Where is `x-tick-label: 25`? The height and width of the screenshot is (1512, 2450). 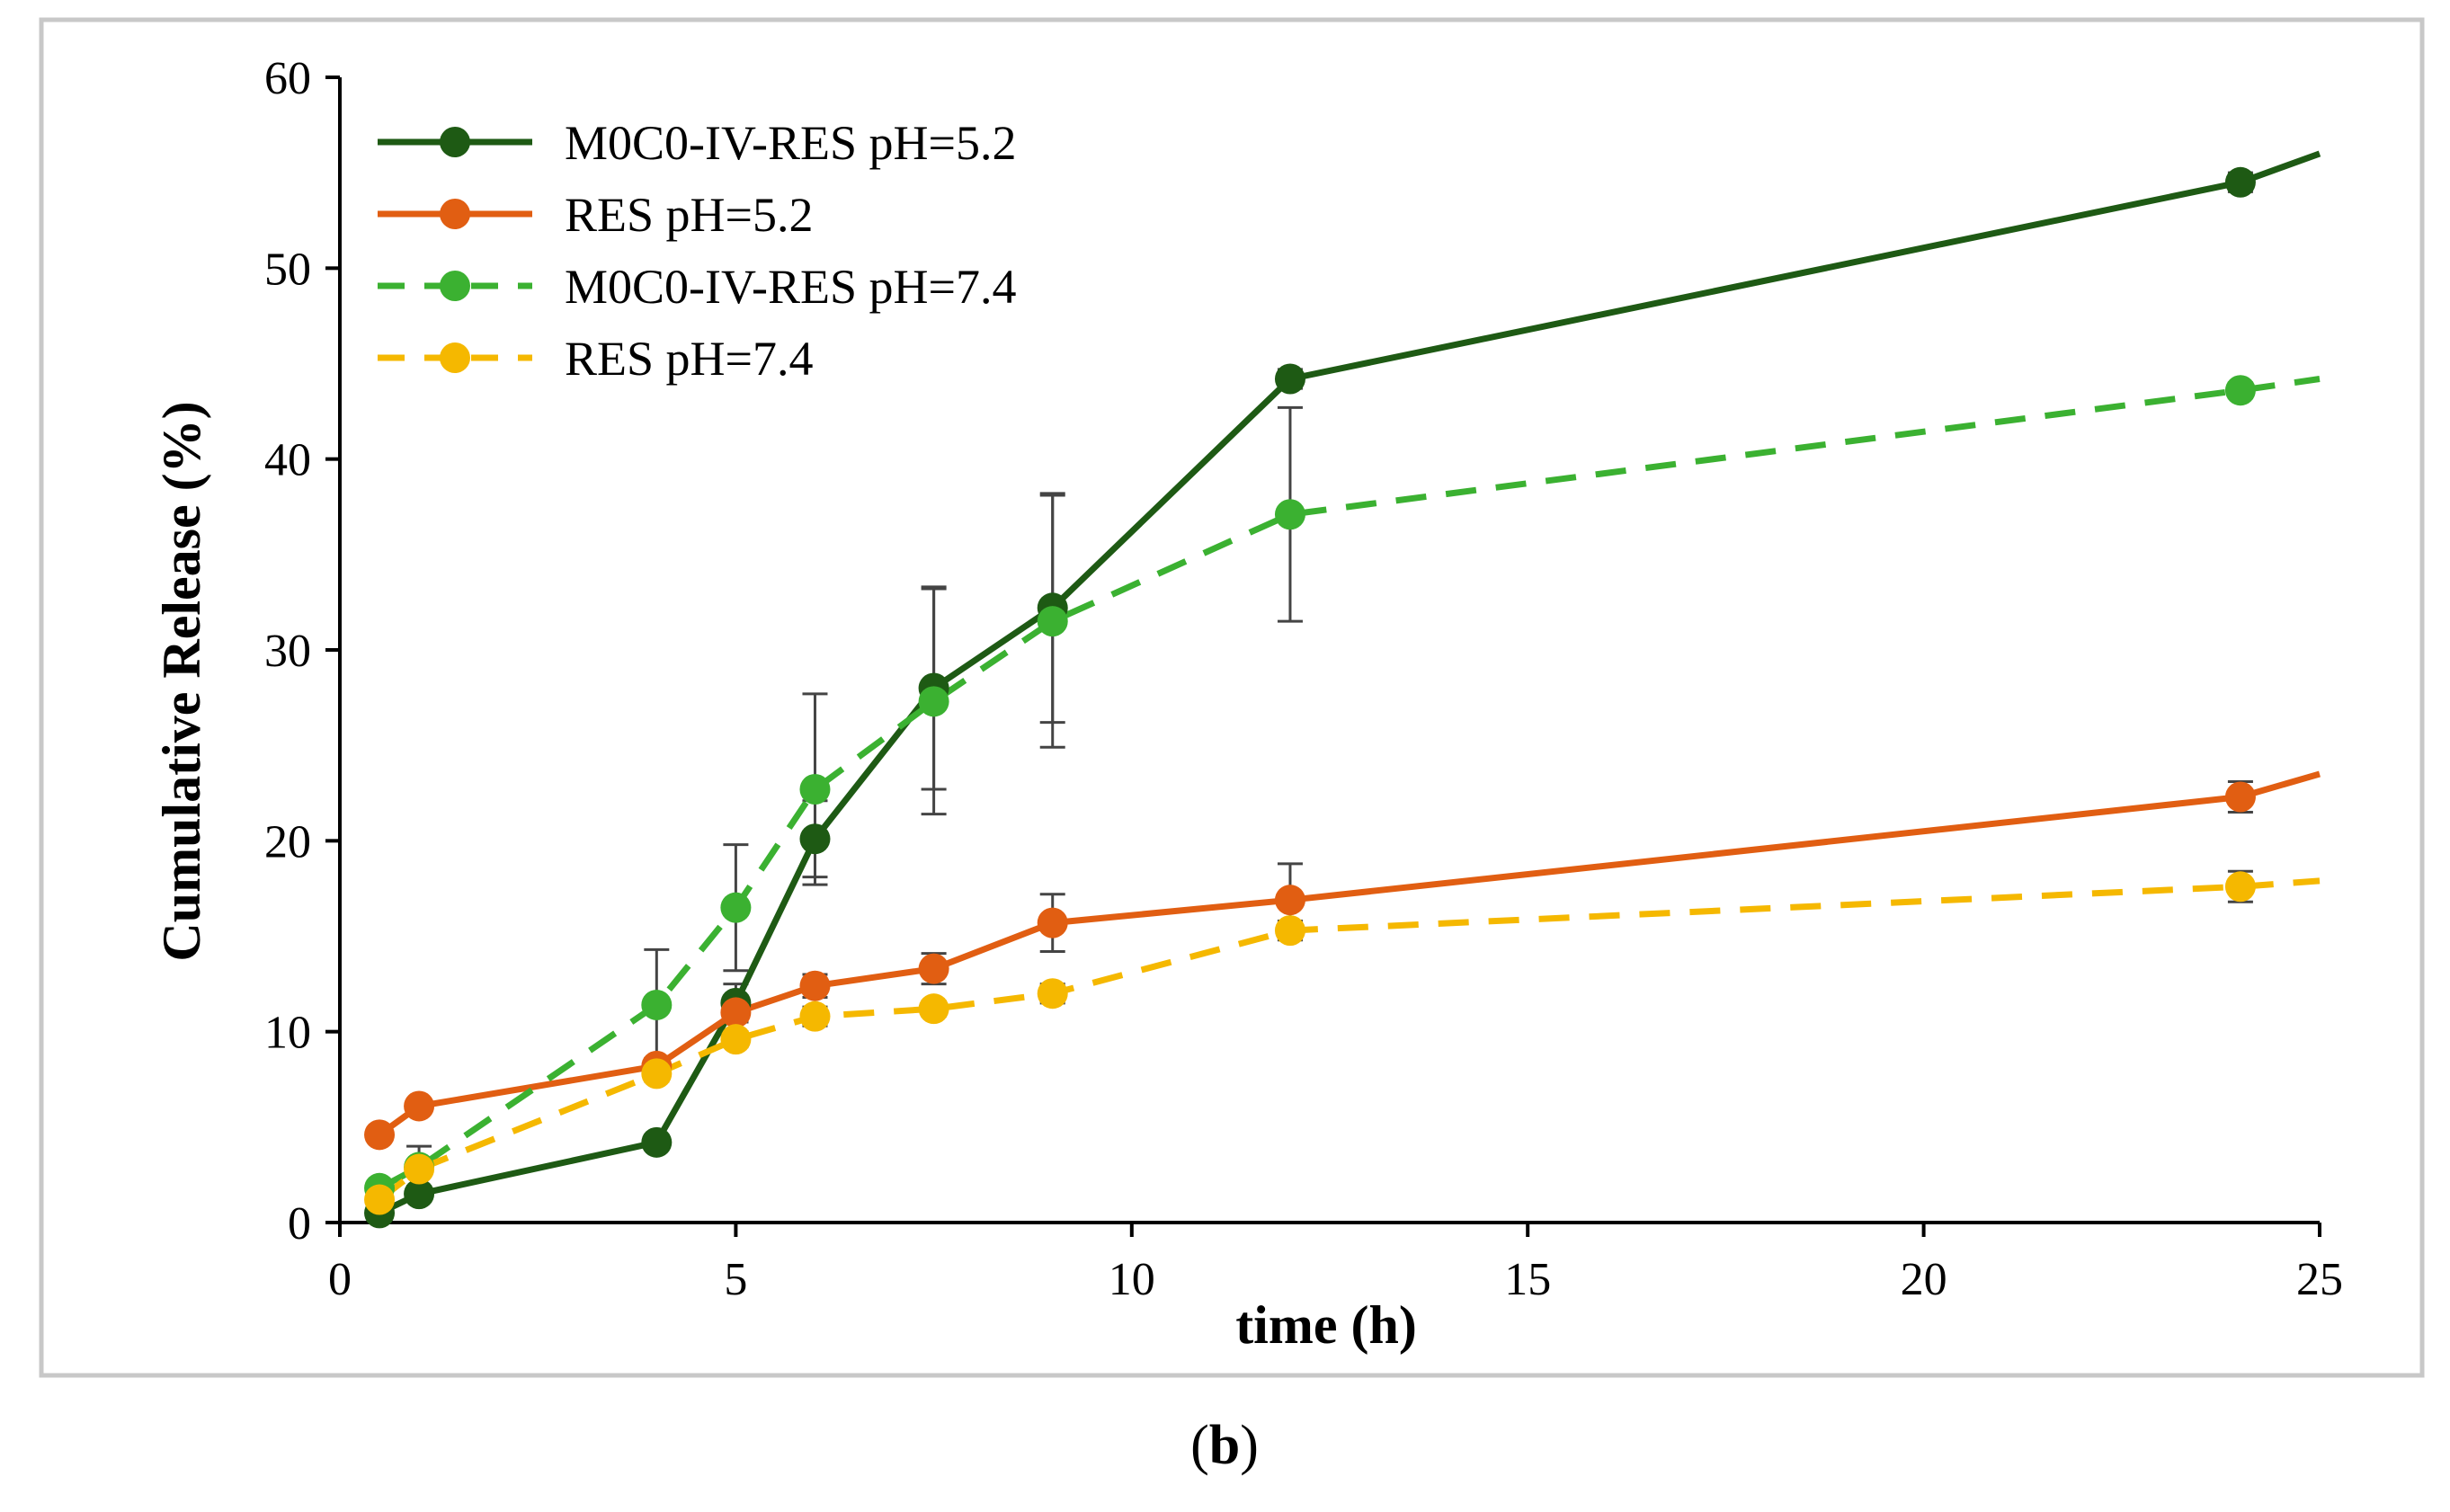 x-tick-label: 25 is located at coordinates (2320, 1279).